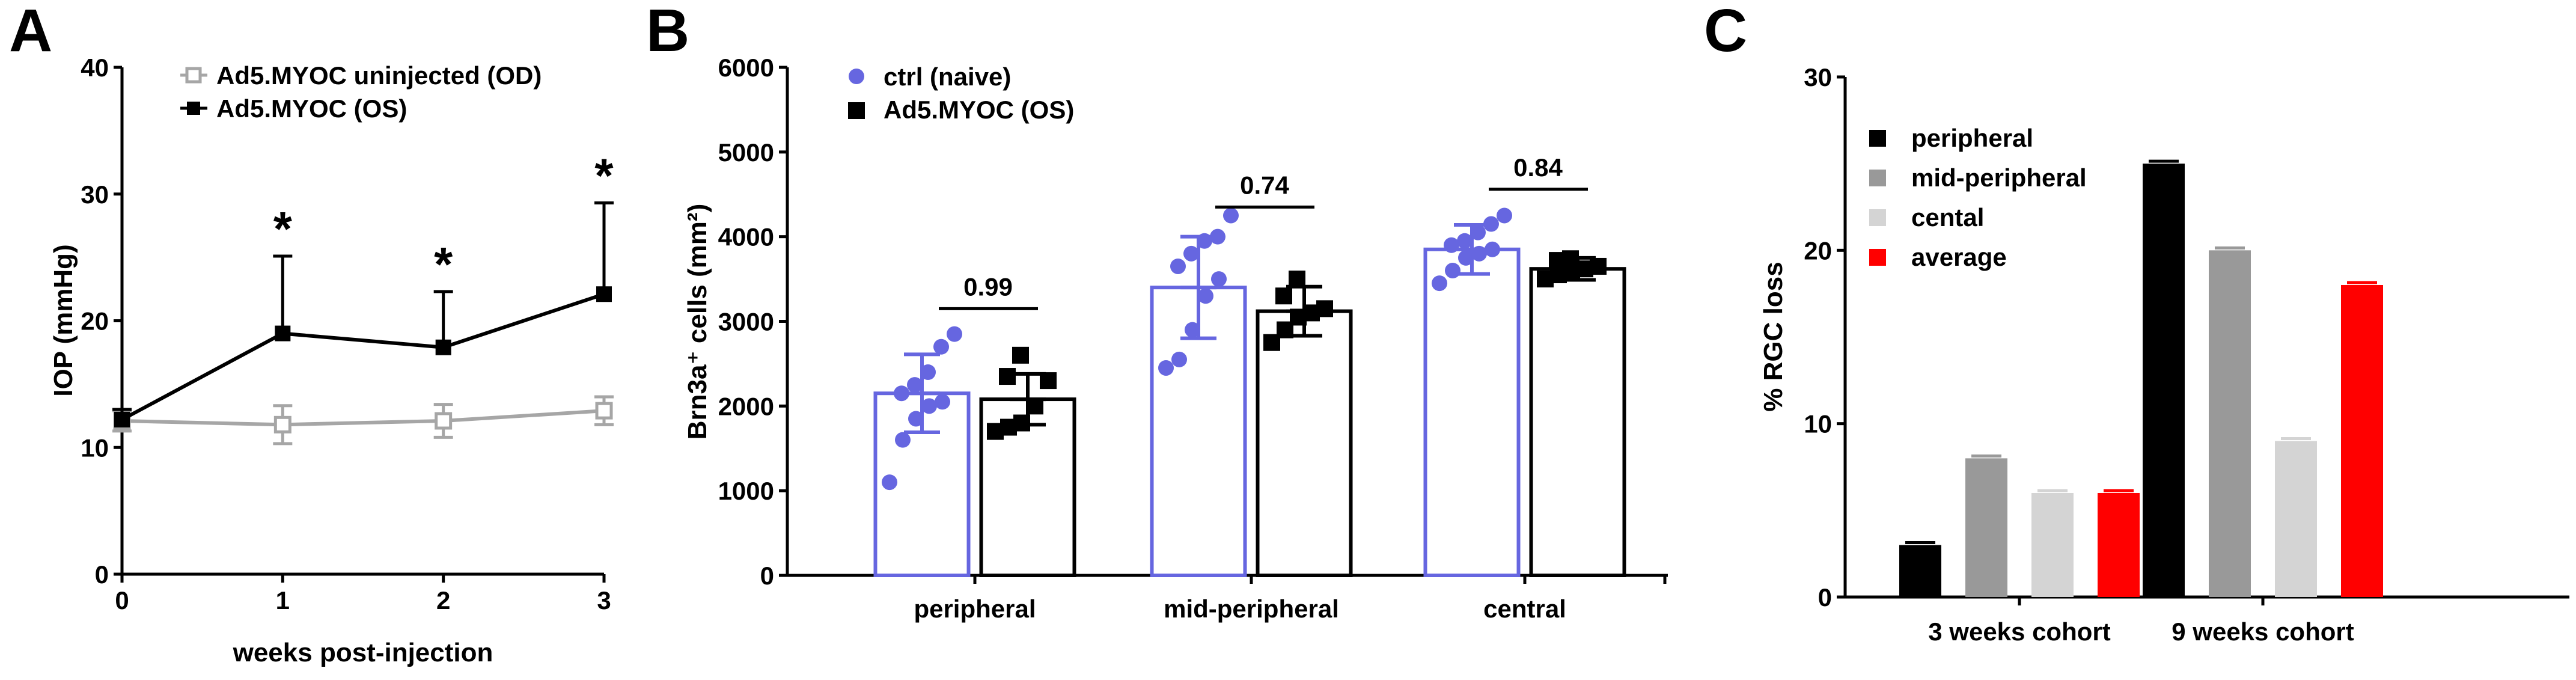 This screenshot has height=680, width=2576. What do you see at coordinates (2141, 622) in the screenshot?
I see `panel-c-x-ticks: 3 weeks cohort 9 weeks cohort` at bounding box center [2141, 622].